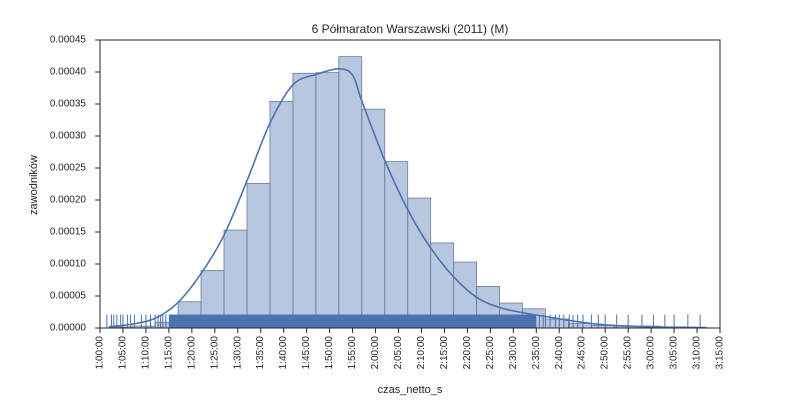 Image resolution: width=800 pixels, height=400 pixels. Describe the element at coordinates (68, 136) in the screenshot. I see `y-tick-label: 0.00030` at that location.